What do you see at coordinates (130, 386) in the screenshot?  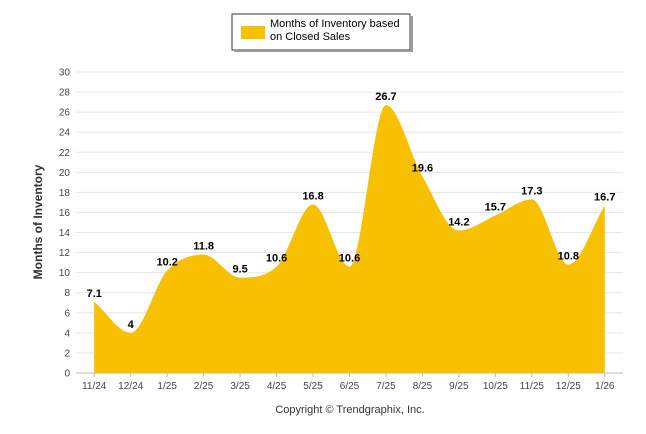 I see `x-tick-label: 12/24` at bounding box center [130, 386].